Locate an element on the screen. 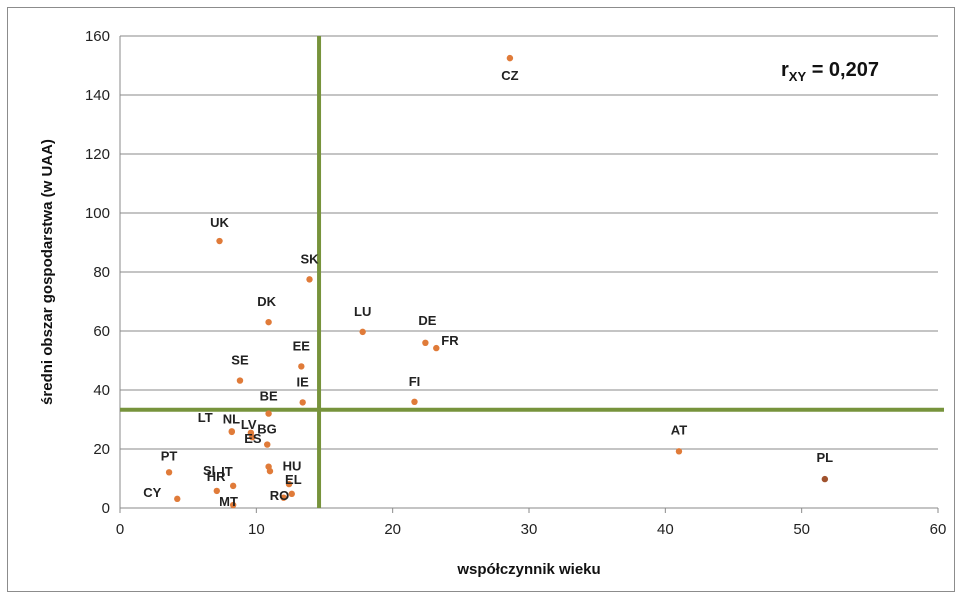  point-pt is located at coordinates (169, 472).